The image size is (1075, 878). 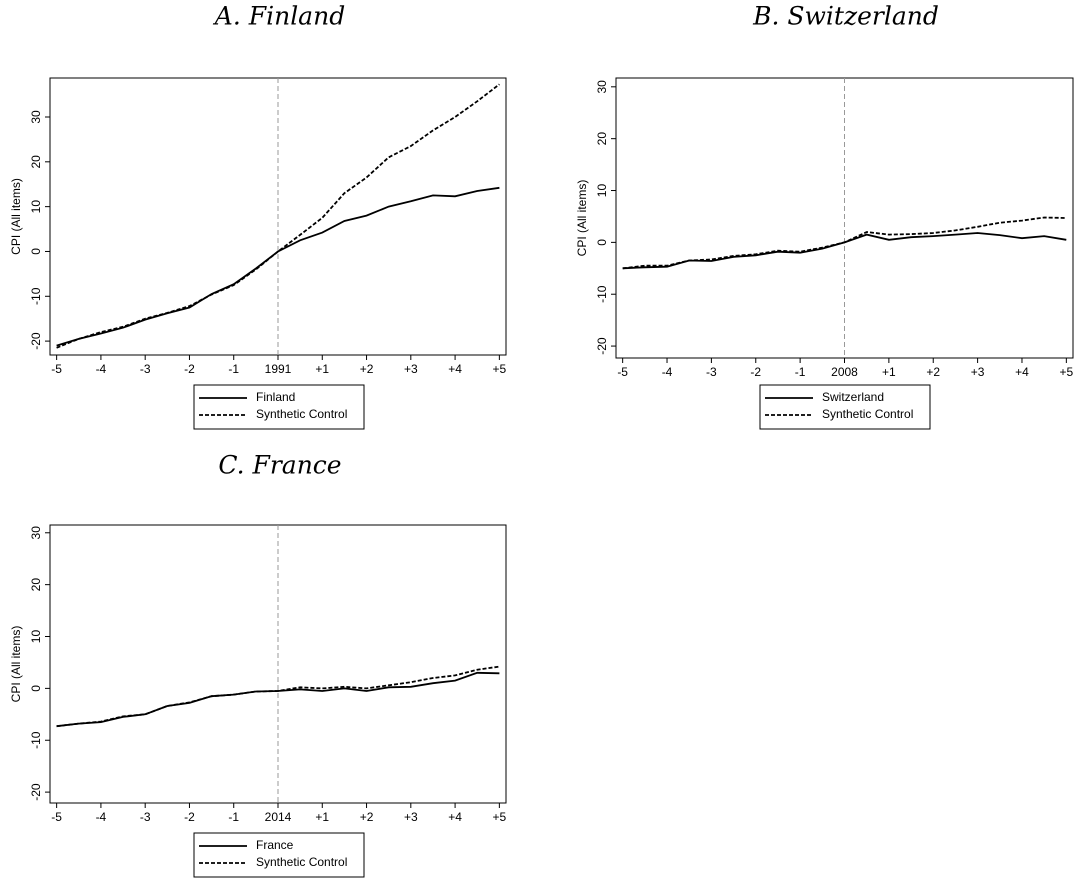 What do you see at coordinates (275, 845) in the screenshot?
I see `legend-label: France` at bounding box center [275, 845].